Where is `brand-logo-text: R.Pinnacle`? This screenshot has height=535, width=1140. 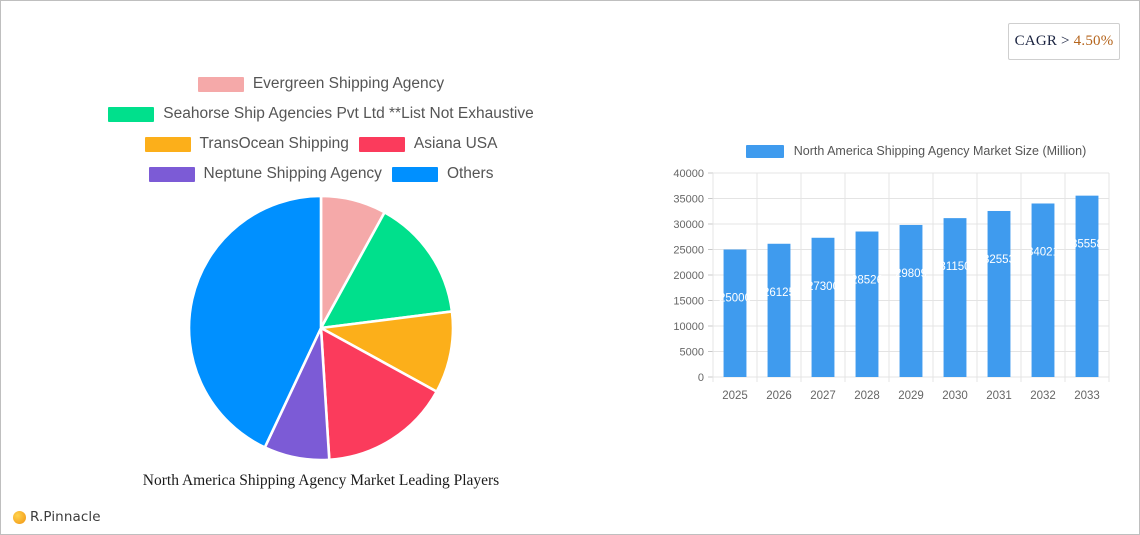 brand-logo-text: R.Pinnacle is located at coordinates (65, 517).